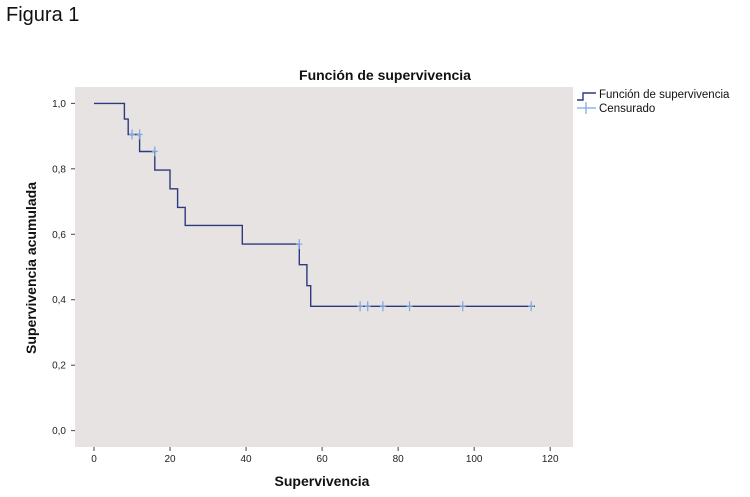 Image resolution: width=750 pixels, height=497 pixels. Describe the element at coordinates (323, 459) in the screenshot. I see `x-tick-label: 60` at that location.